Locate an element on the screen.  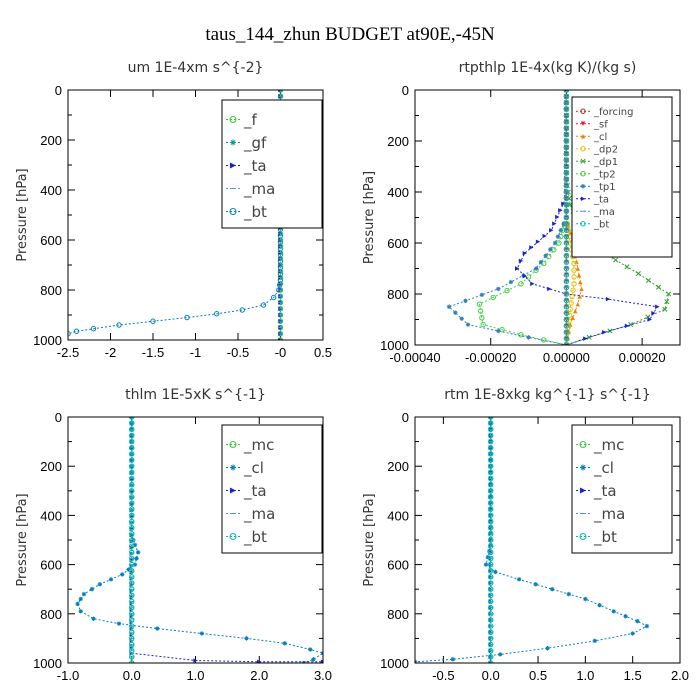
x-tick-label: 0.5 is located at coordinates (323, 352).